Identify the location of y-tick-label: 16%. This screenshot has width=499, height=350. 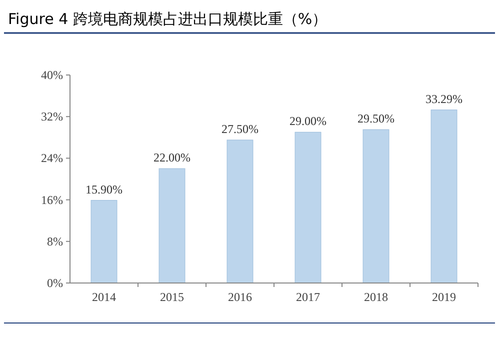
(52, 199).